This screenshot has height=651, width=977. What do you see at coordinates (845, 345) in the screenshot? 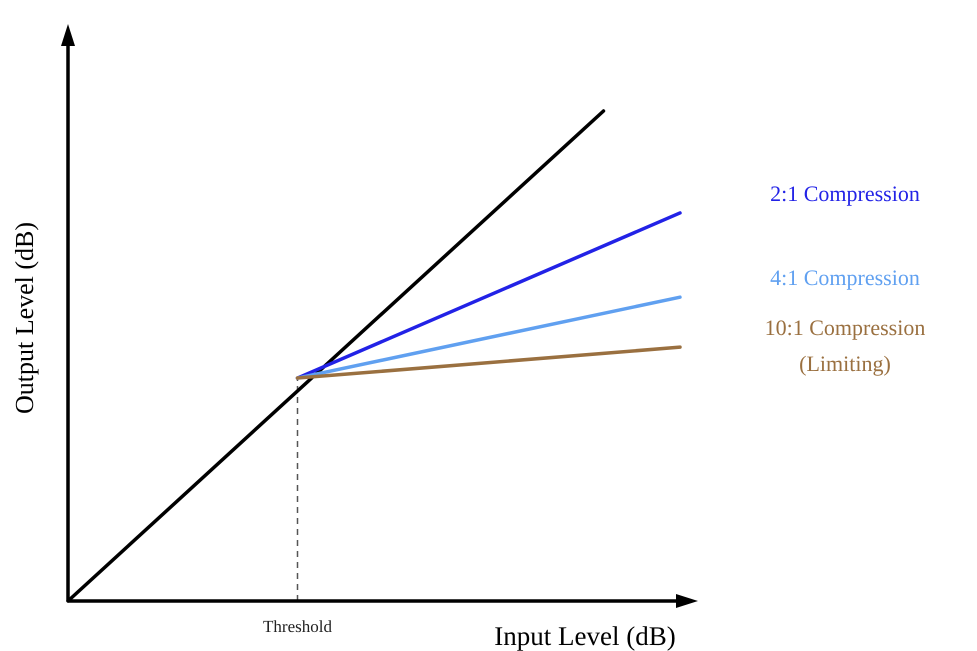
I see `text: 10:1 Compression (Limiting)` at bounding box center [845, 345].